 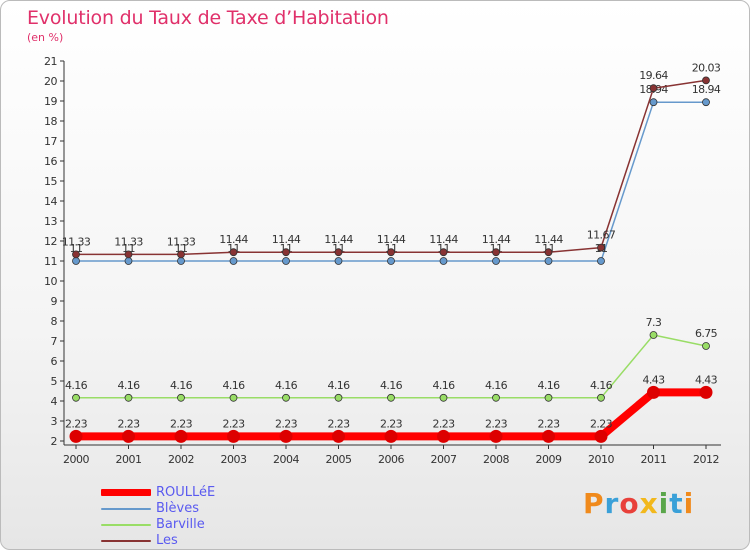 I want to click on x-tick-label: 2010, so click(x=601, y=459).